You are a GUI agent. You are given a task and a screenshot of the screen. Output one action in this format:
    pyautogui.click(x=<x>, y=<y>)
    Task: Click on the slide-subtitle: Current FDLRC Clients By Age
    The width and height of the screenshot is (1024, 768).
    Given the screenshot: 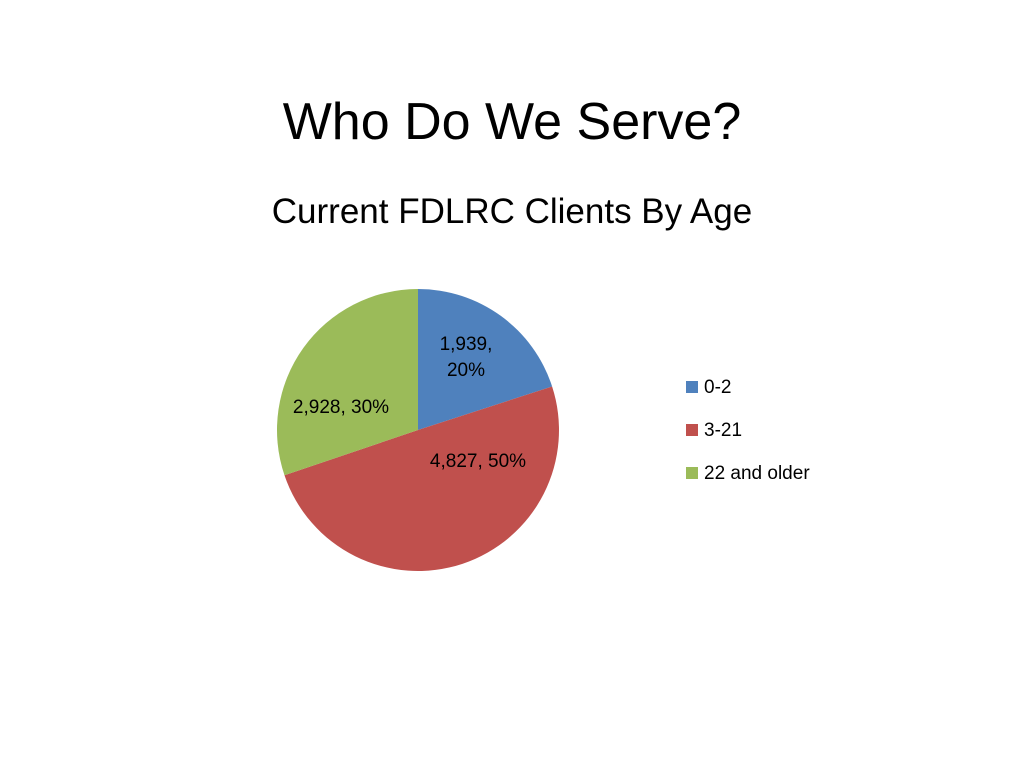 What is the action you would take?
    pyautogui.click(x=512, y=211)
    